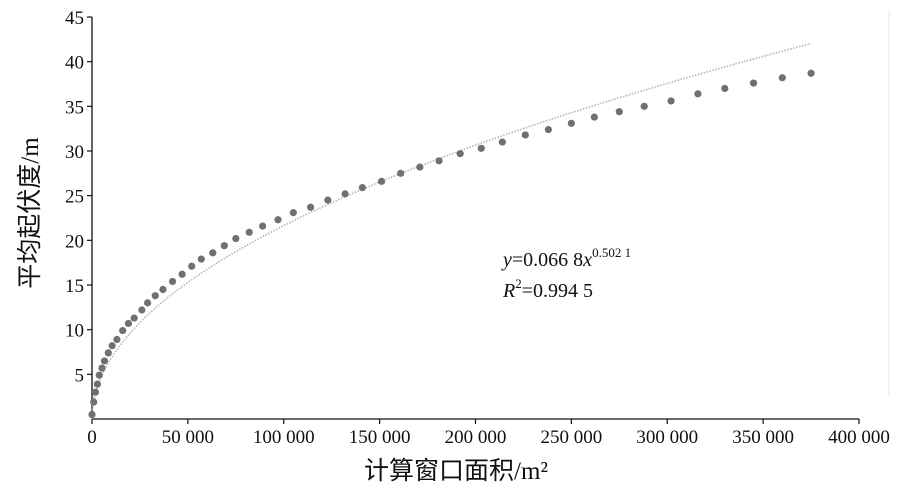  Describe the element at coordinates (587, 260) in the screenshot. I see `equation-x-symbol: x` at that location.